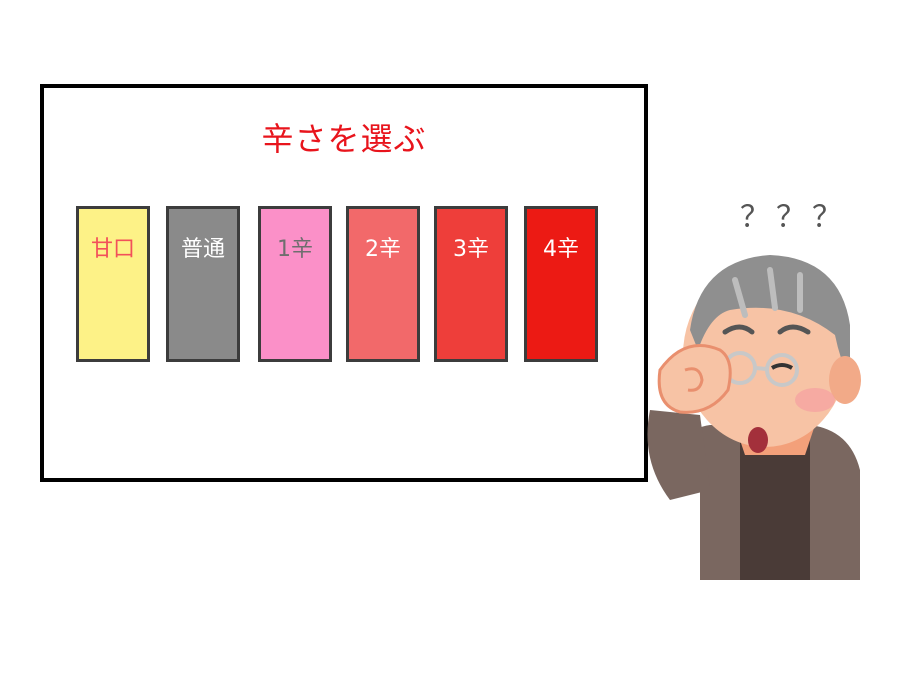 The height and width of the screenshot is (677, 908). Describe the element at coordinates (383, 284) in the screenshot. I see `spice-level-2-button: 2辛` at that location.